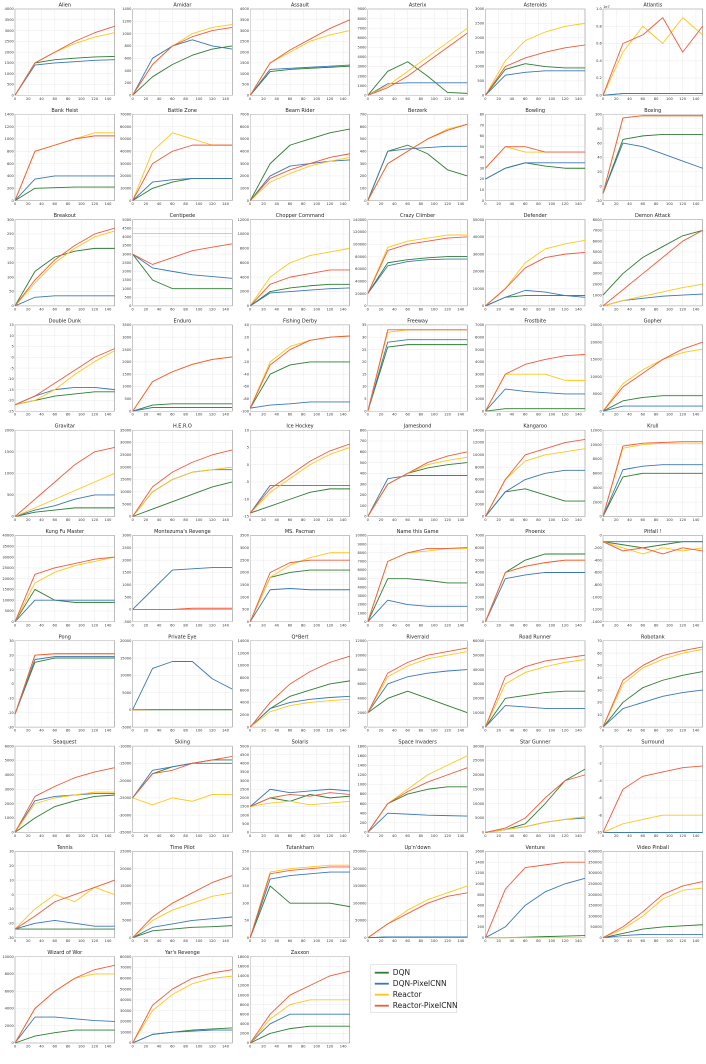 Image resolution: width=706 pixels, height=1064 pixels. Describe the element at coordinates (182, 427) in the screenshot. I see `chart-title: H.E.R.O` at that location.